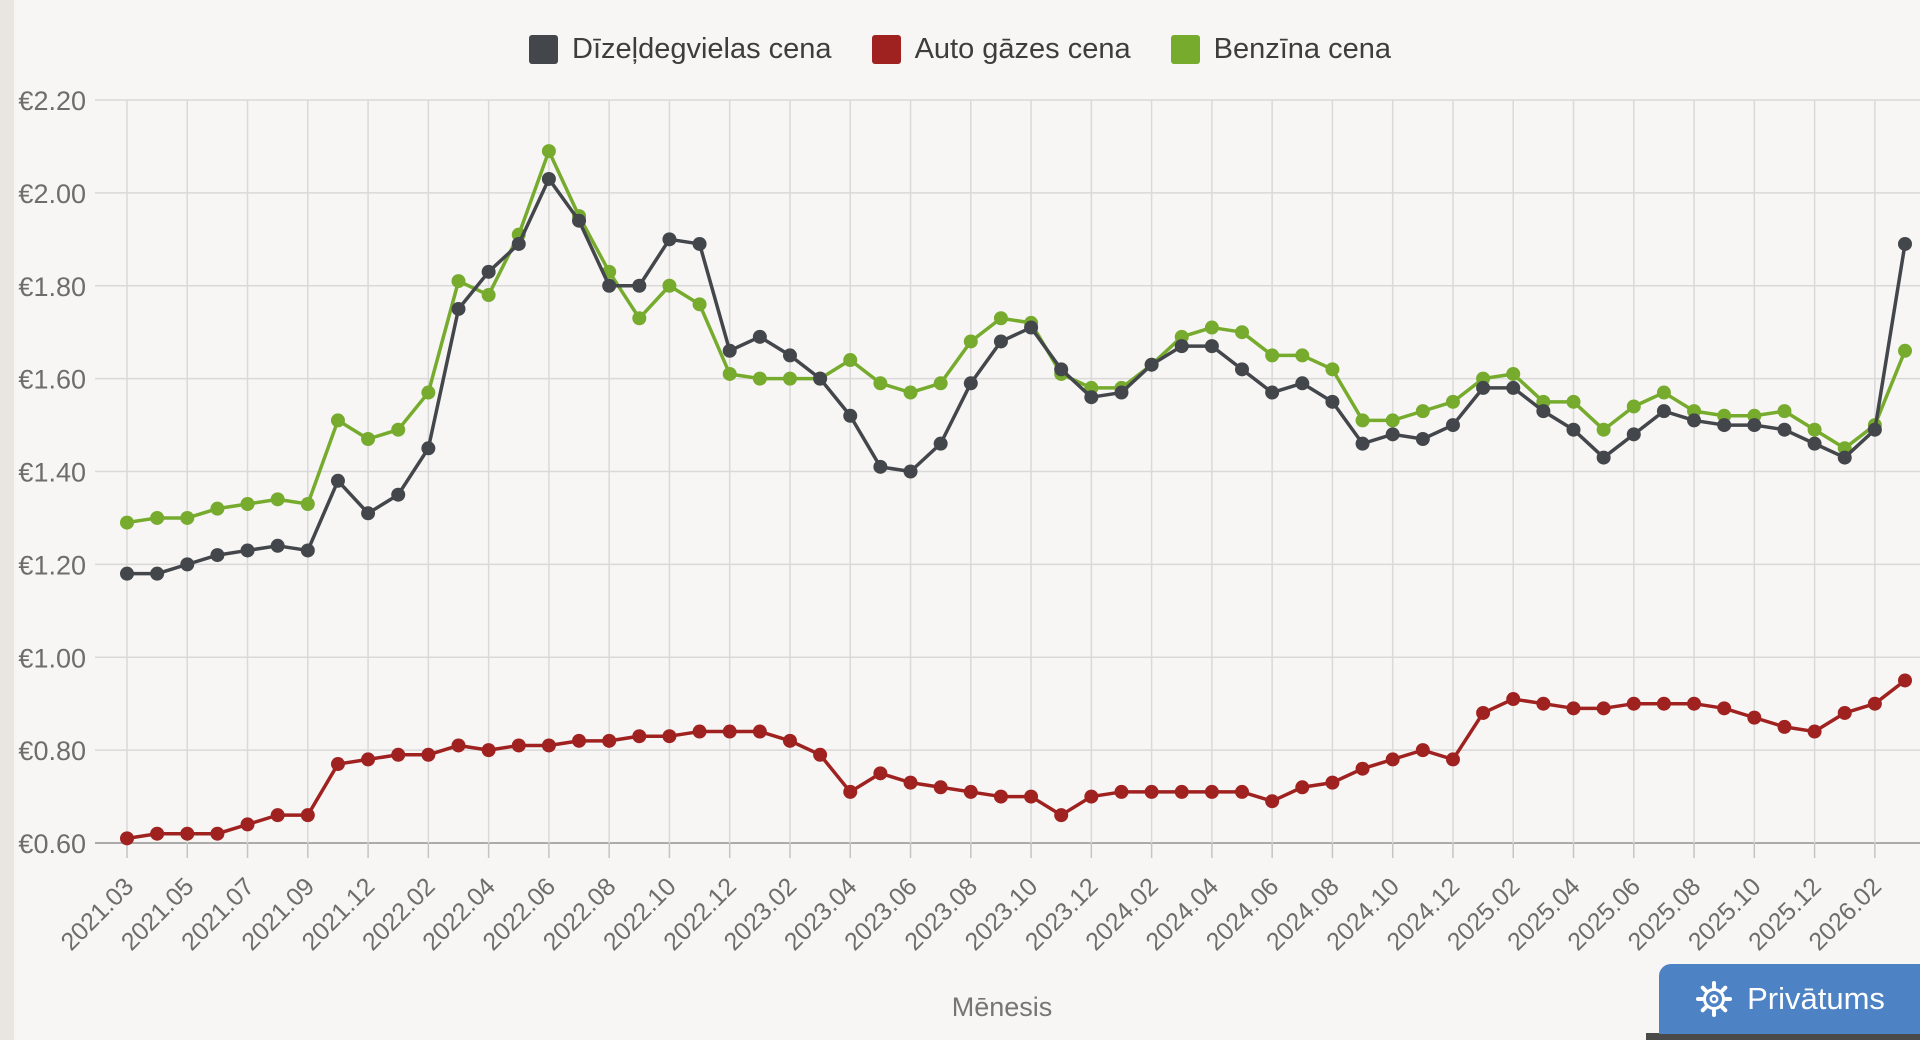  What do you see at coordinates (52, 101) in the screenshot?
I see `y-tick-label: €2.20` at bounding box center [52, 101].